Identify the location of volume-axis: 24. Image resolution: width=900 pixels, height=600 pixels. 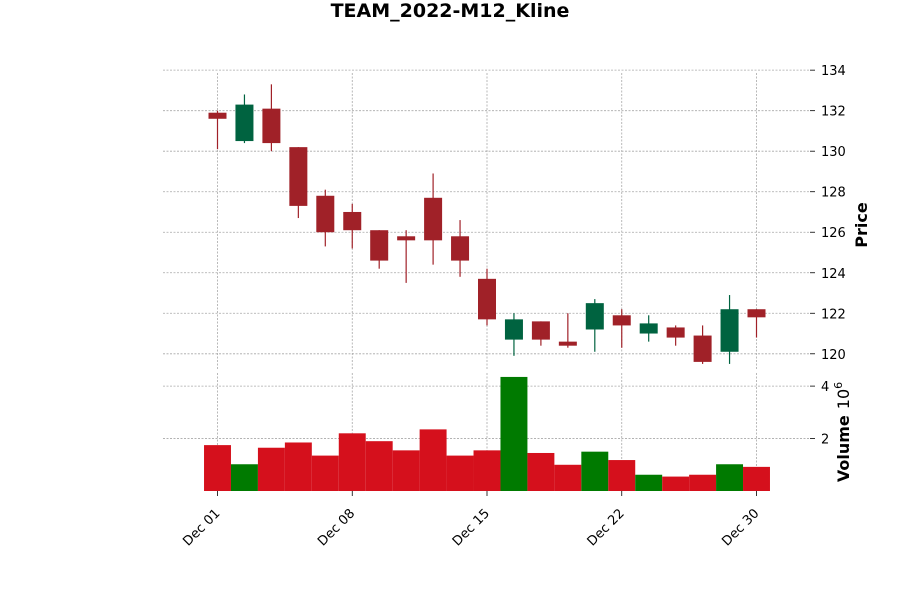
(819, 414).